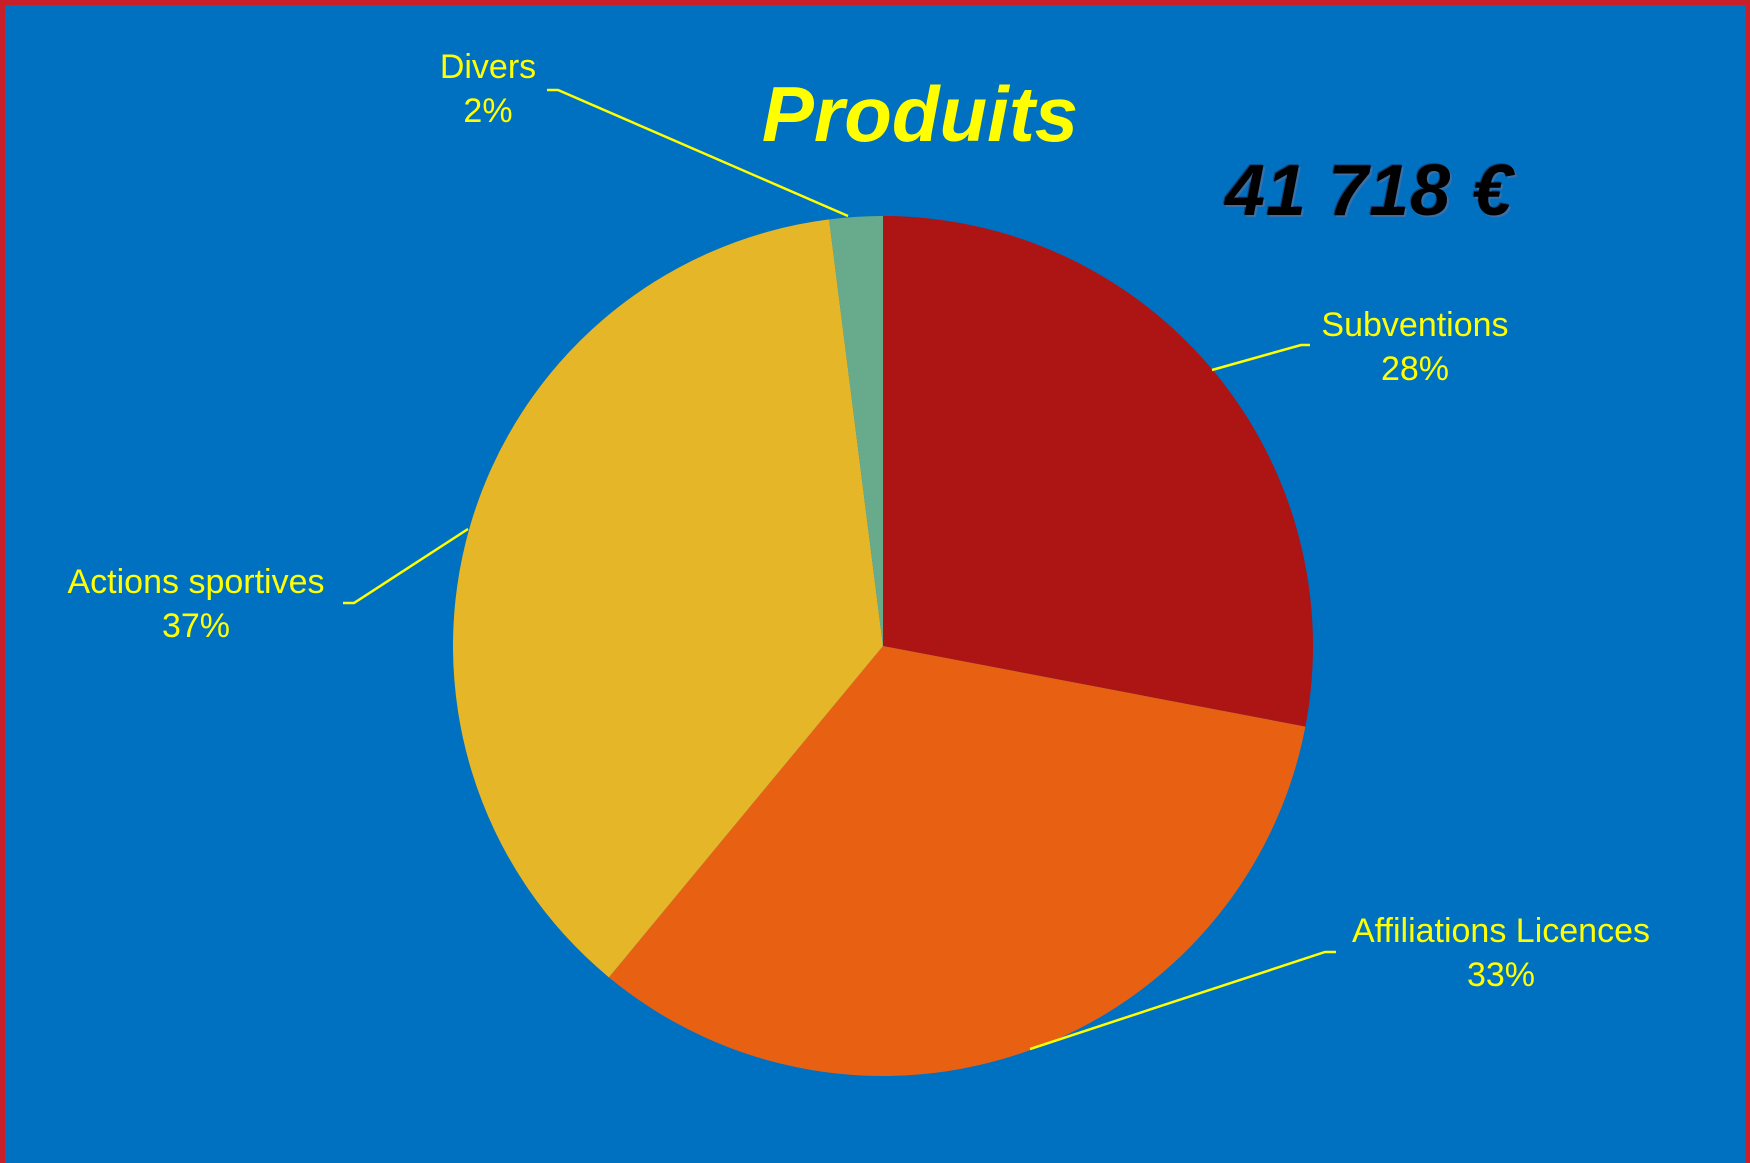  Describe the element at coordinates (487, 111) in the screenshot. I see `slice-label-percent: 2%` at that location.